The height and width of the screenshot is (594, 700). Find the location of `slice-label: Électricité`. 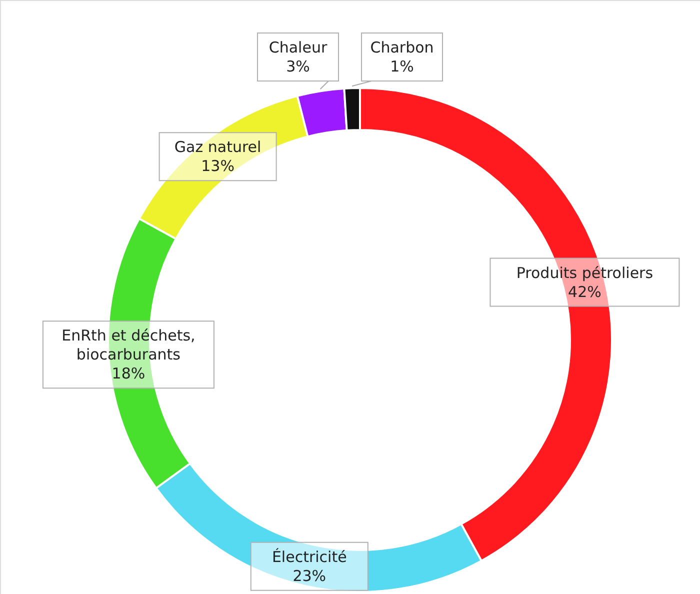

slice-label: Électricité is located at coordinates (309, 557).